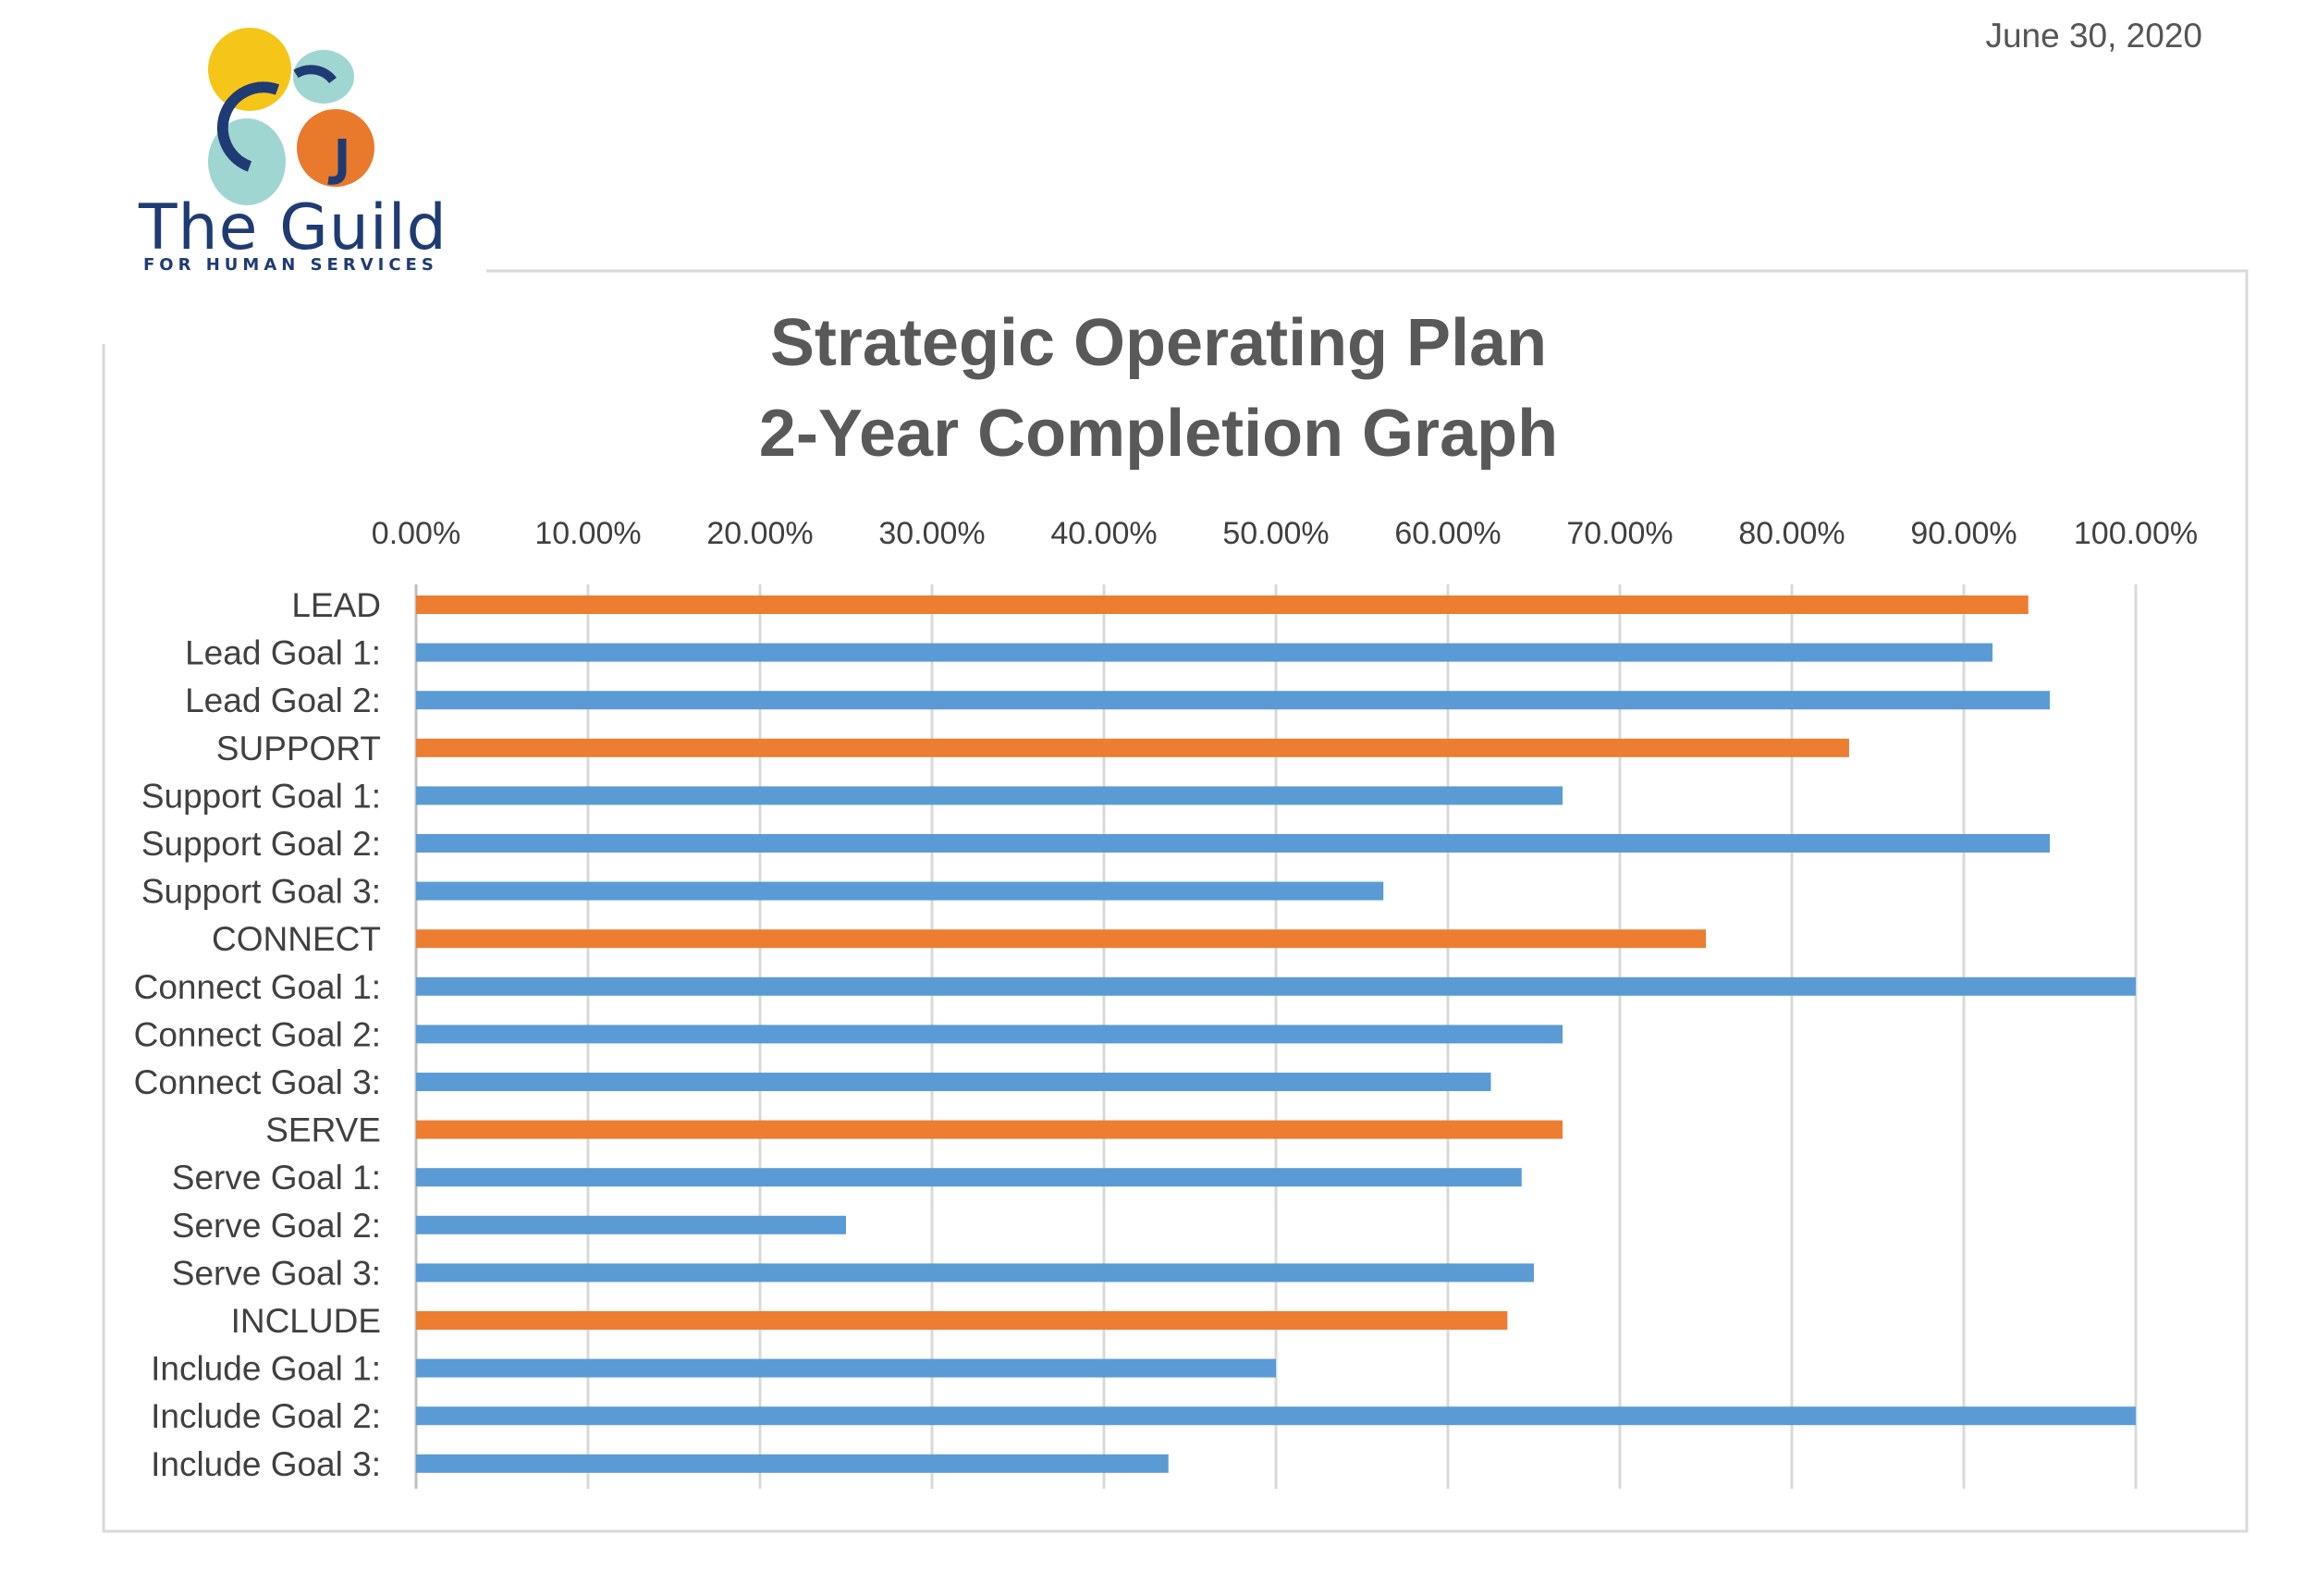 Image resolution: width=2317 pixels, height=1596 pixels. Describe the element at coordinates (248, 126) in the screenshot. I see `logo-arc-left` at that location.